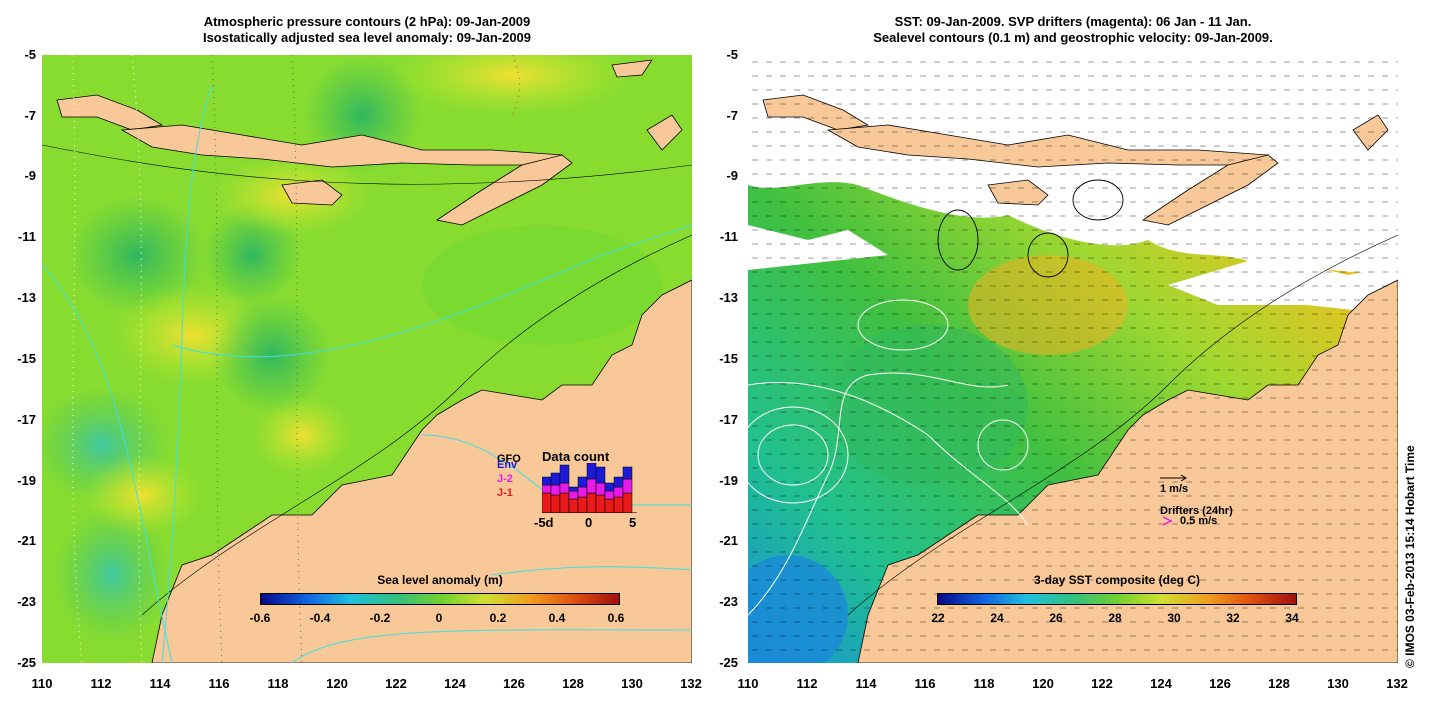 This screenshot has height=710, width=1440. I want to click on x-tick-right: 130, so click(1338, 683).